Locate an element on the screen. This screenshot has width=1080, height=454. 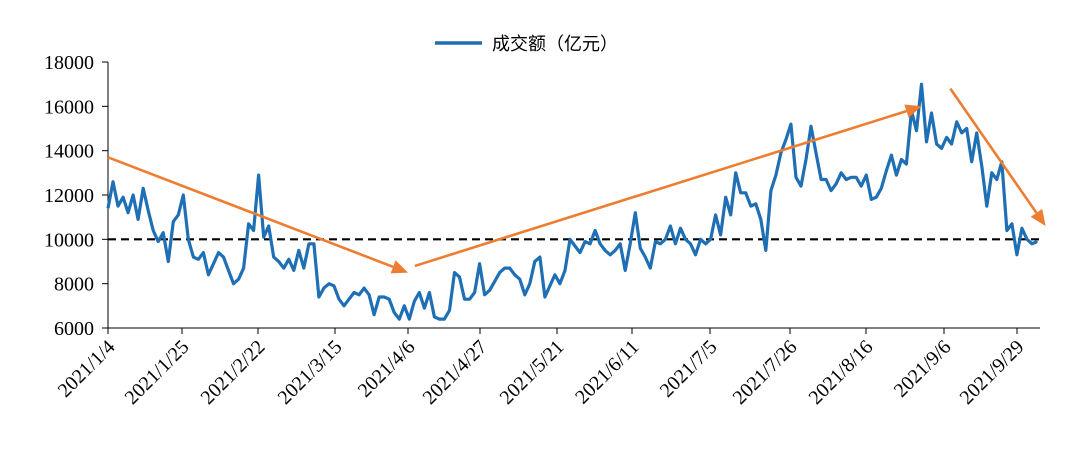
y-tick-label: 8000 is located at coordinates (74, 285).